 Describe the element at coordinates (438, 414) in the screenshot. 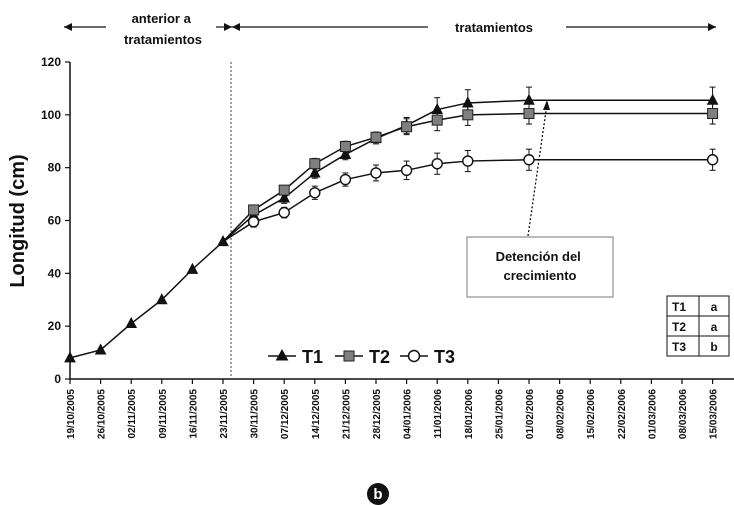

I see `x-tick-label: 11/01/2006` at that location.